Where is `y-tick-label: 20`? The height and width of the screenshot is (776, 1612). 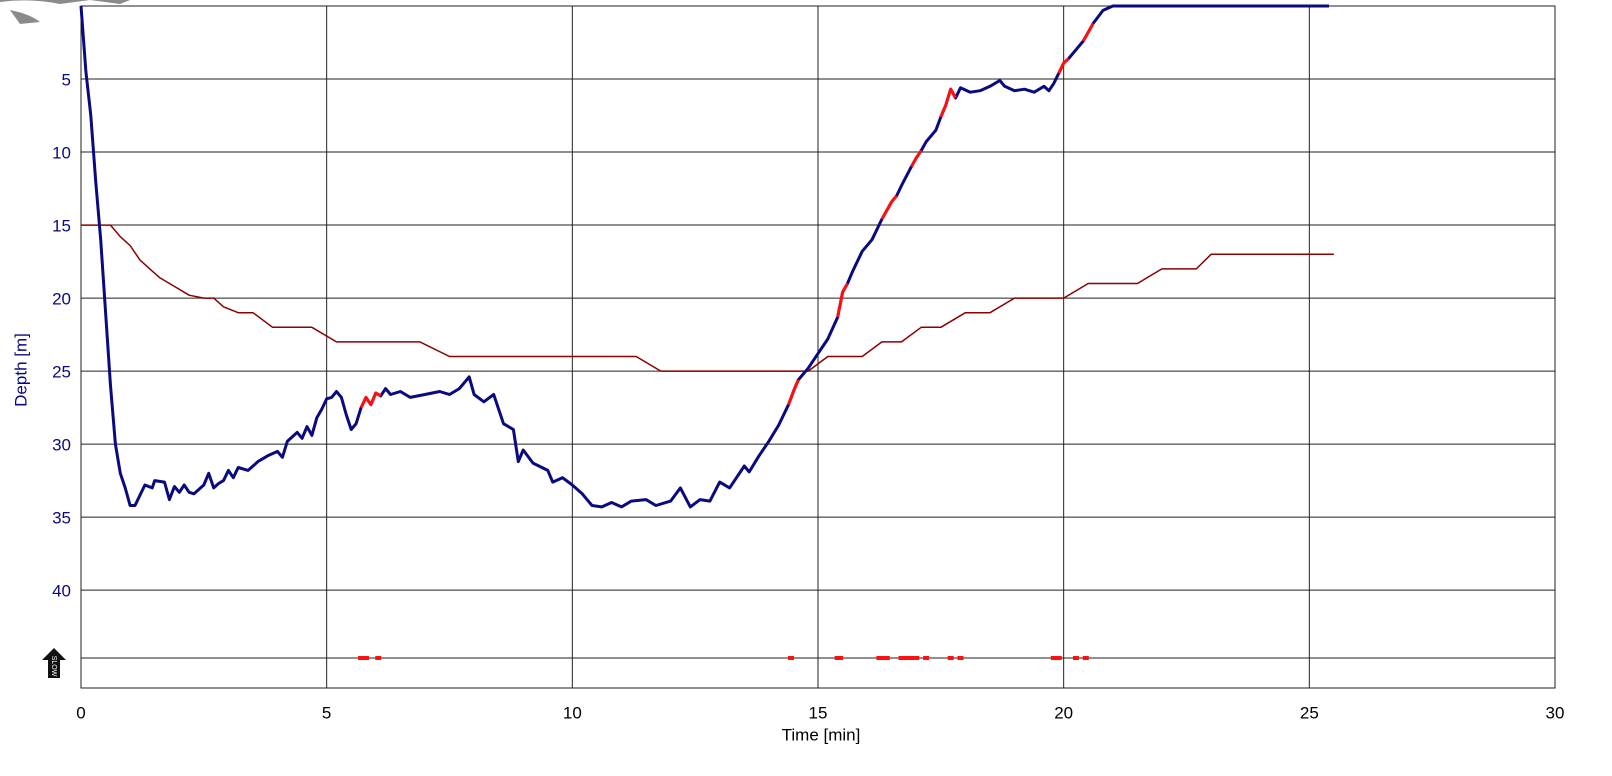
y-tick-label: 20 is located at coordinates (61, 299).